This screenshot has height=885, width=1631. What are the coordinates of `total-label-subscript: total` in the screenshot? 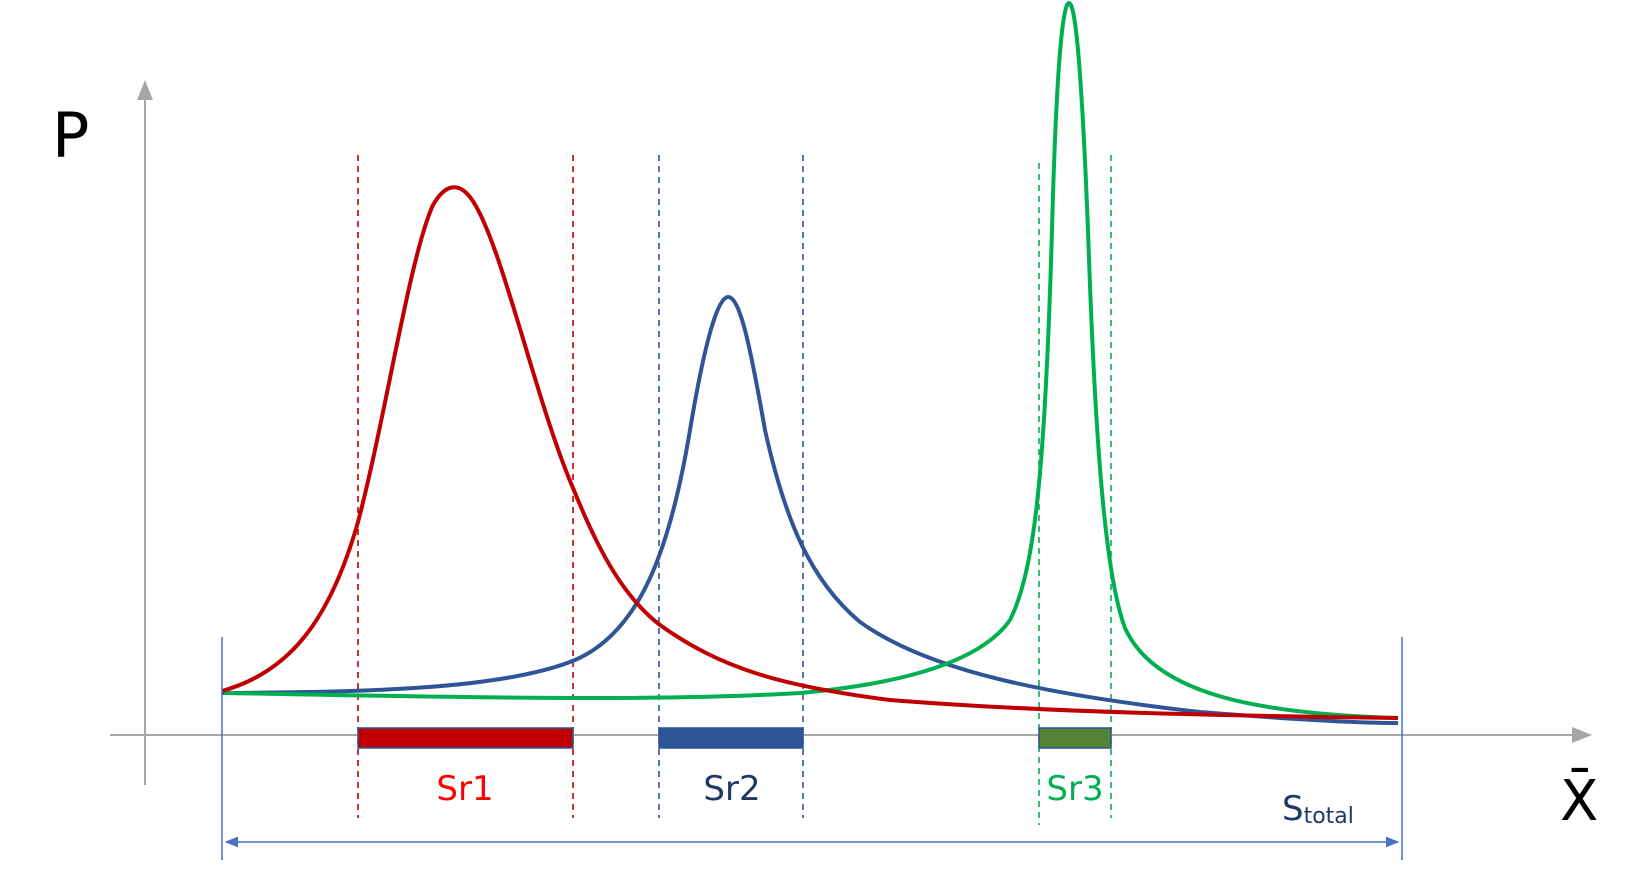 It's located at (1329, 816).